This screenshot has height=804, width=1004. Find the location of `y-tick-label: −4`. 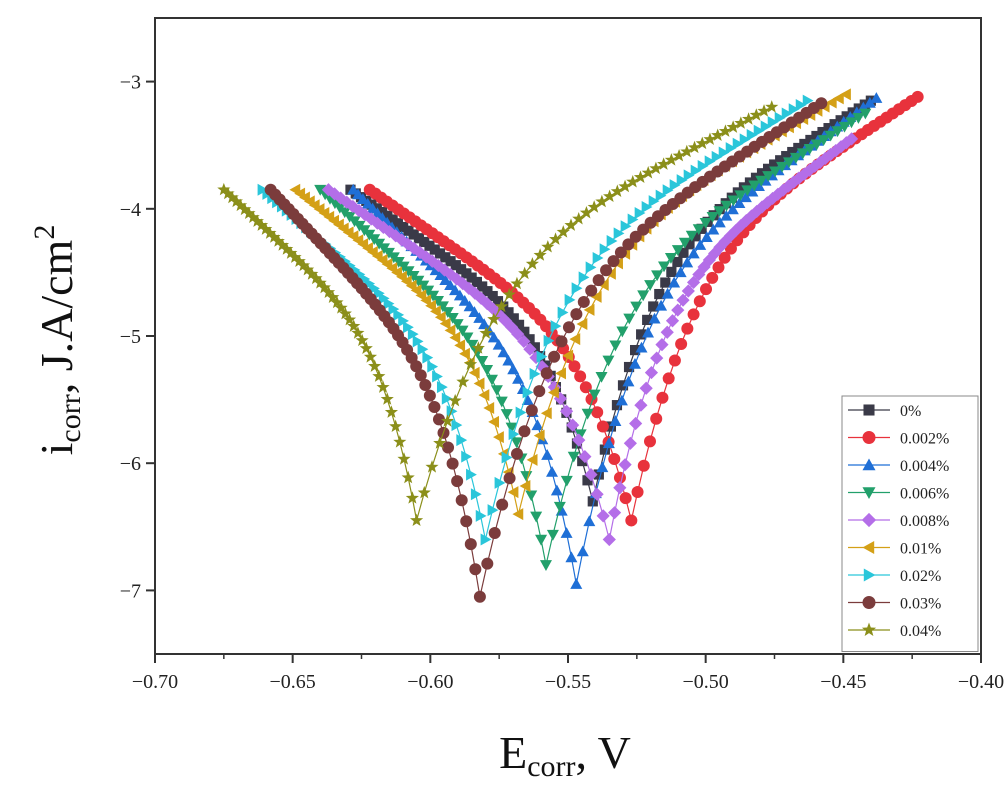

y-tick-label: −4 is located at coordinates (130, 210).